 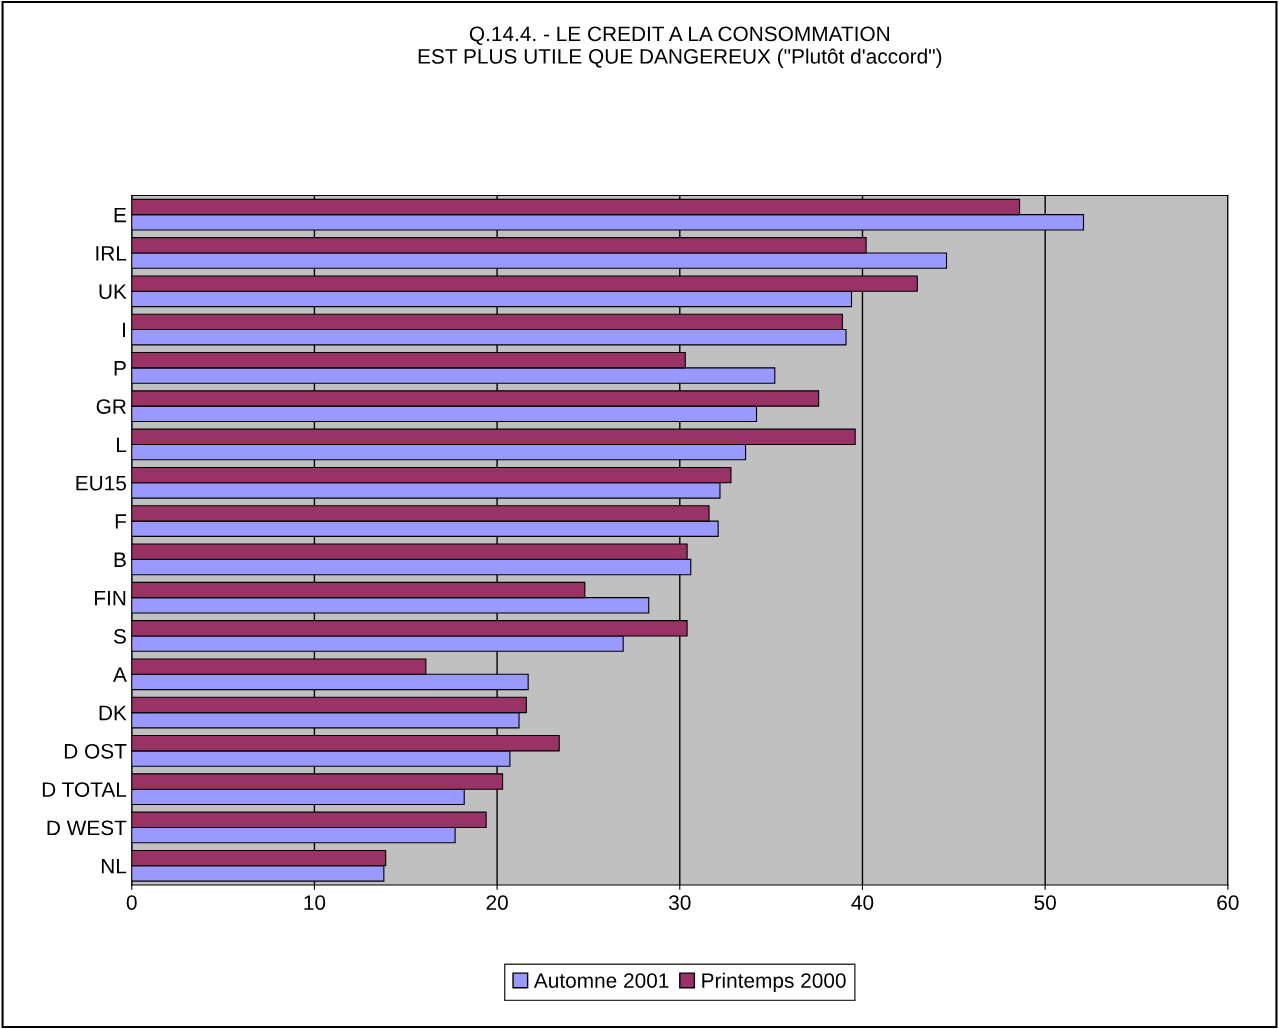 What do you see at coordinates (114, 866) in the screenshot?
I see `y-tick-label: NL` at bounding box center [114, 866].